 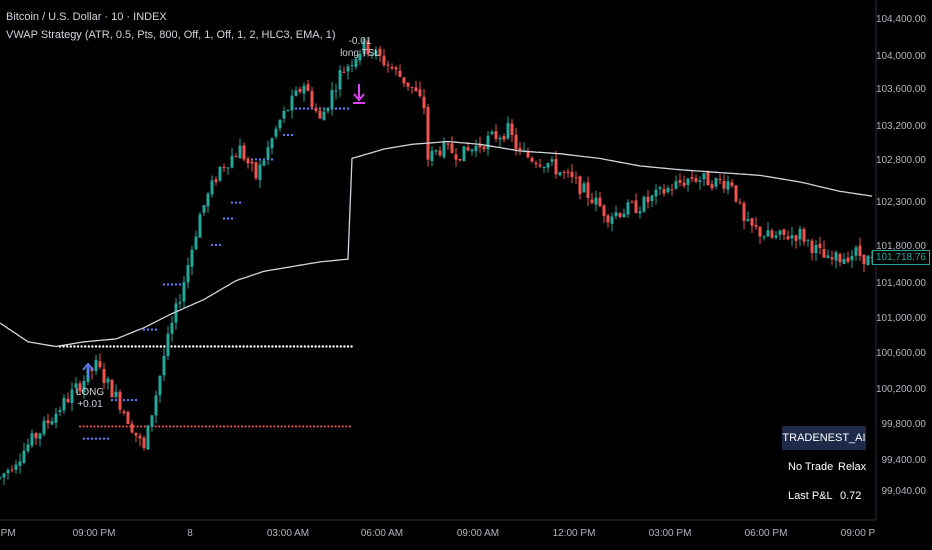 What do you see at coordinates (359, 94) in the screenshot?
I see `short-marker` at bounding box center [359, 94].